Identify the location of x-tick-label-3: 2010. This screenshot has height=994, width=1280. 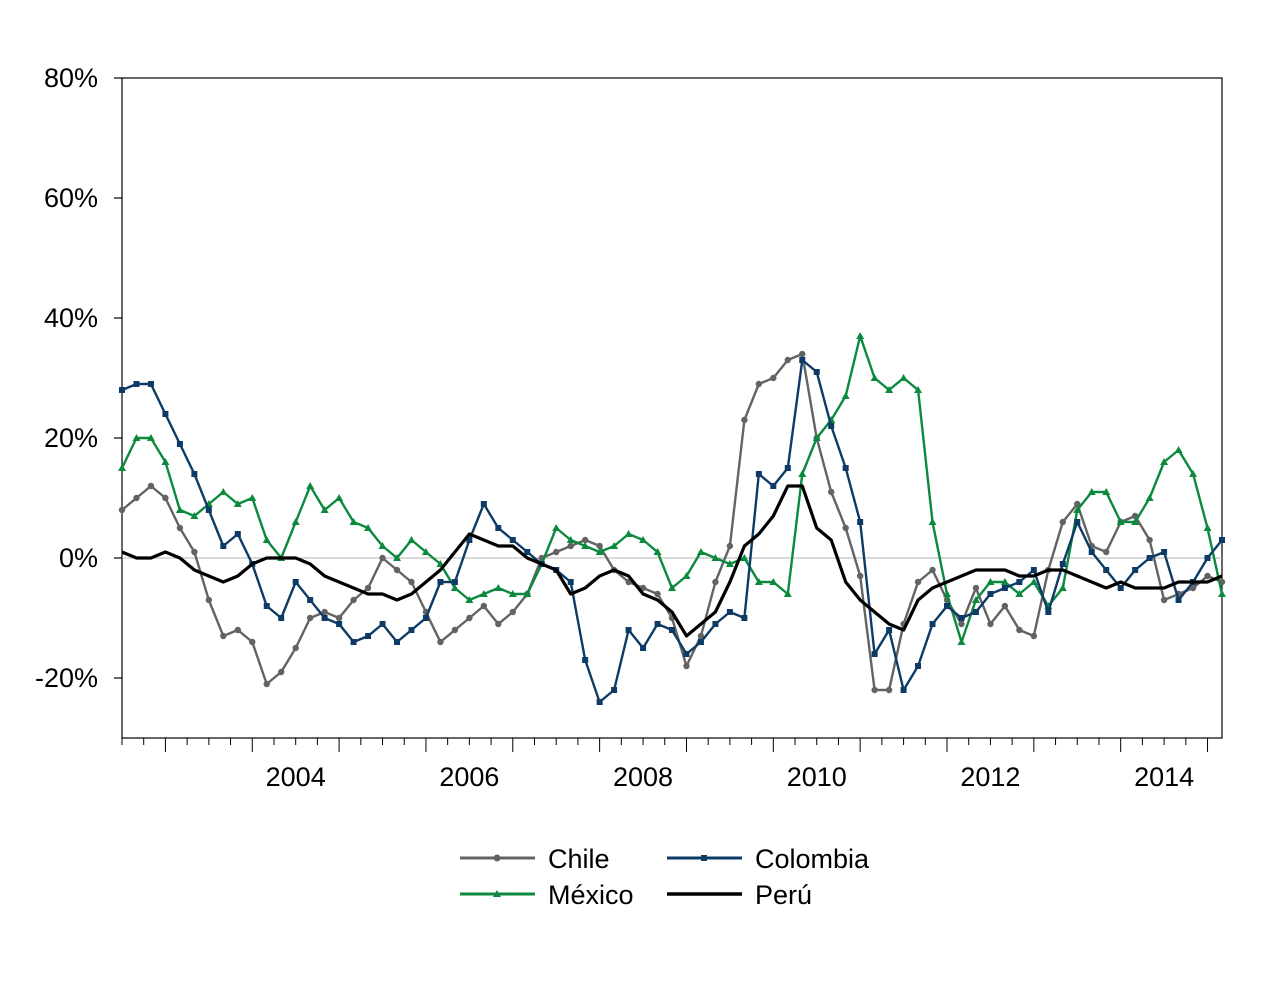
(817, 777).